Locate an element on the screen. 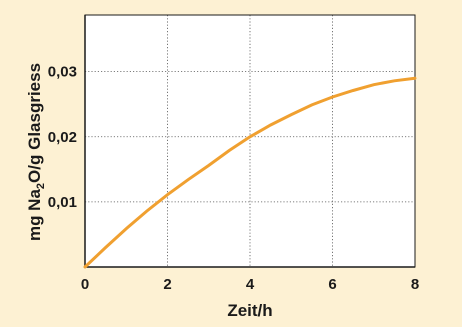  x-tick-label: 2 is located at coordinates (167, 284).